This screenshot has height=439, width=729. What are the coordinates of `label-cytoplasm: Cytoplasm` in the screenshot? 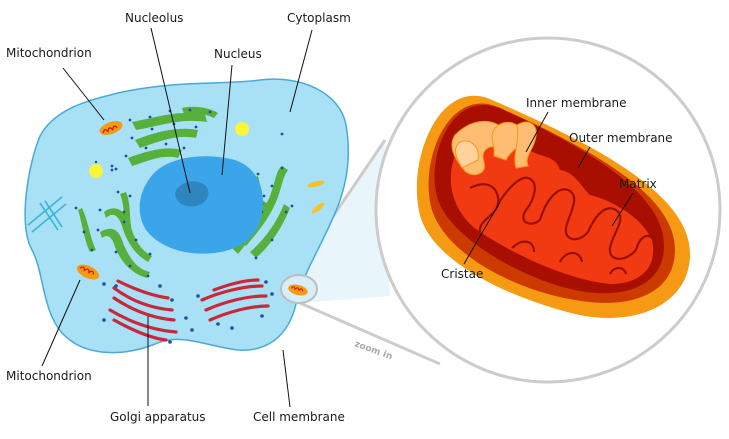 It's located at (319, 18).